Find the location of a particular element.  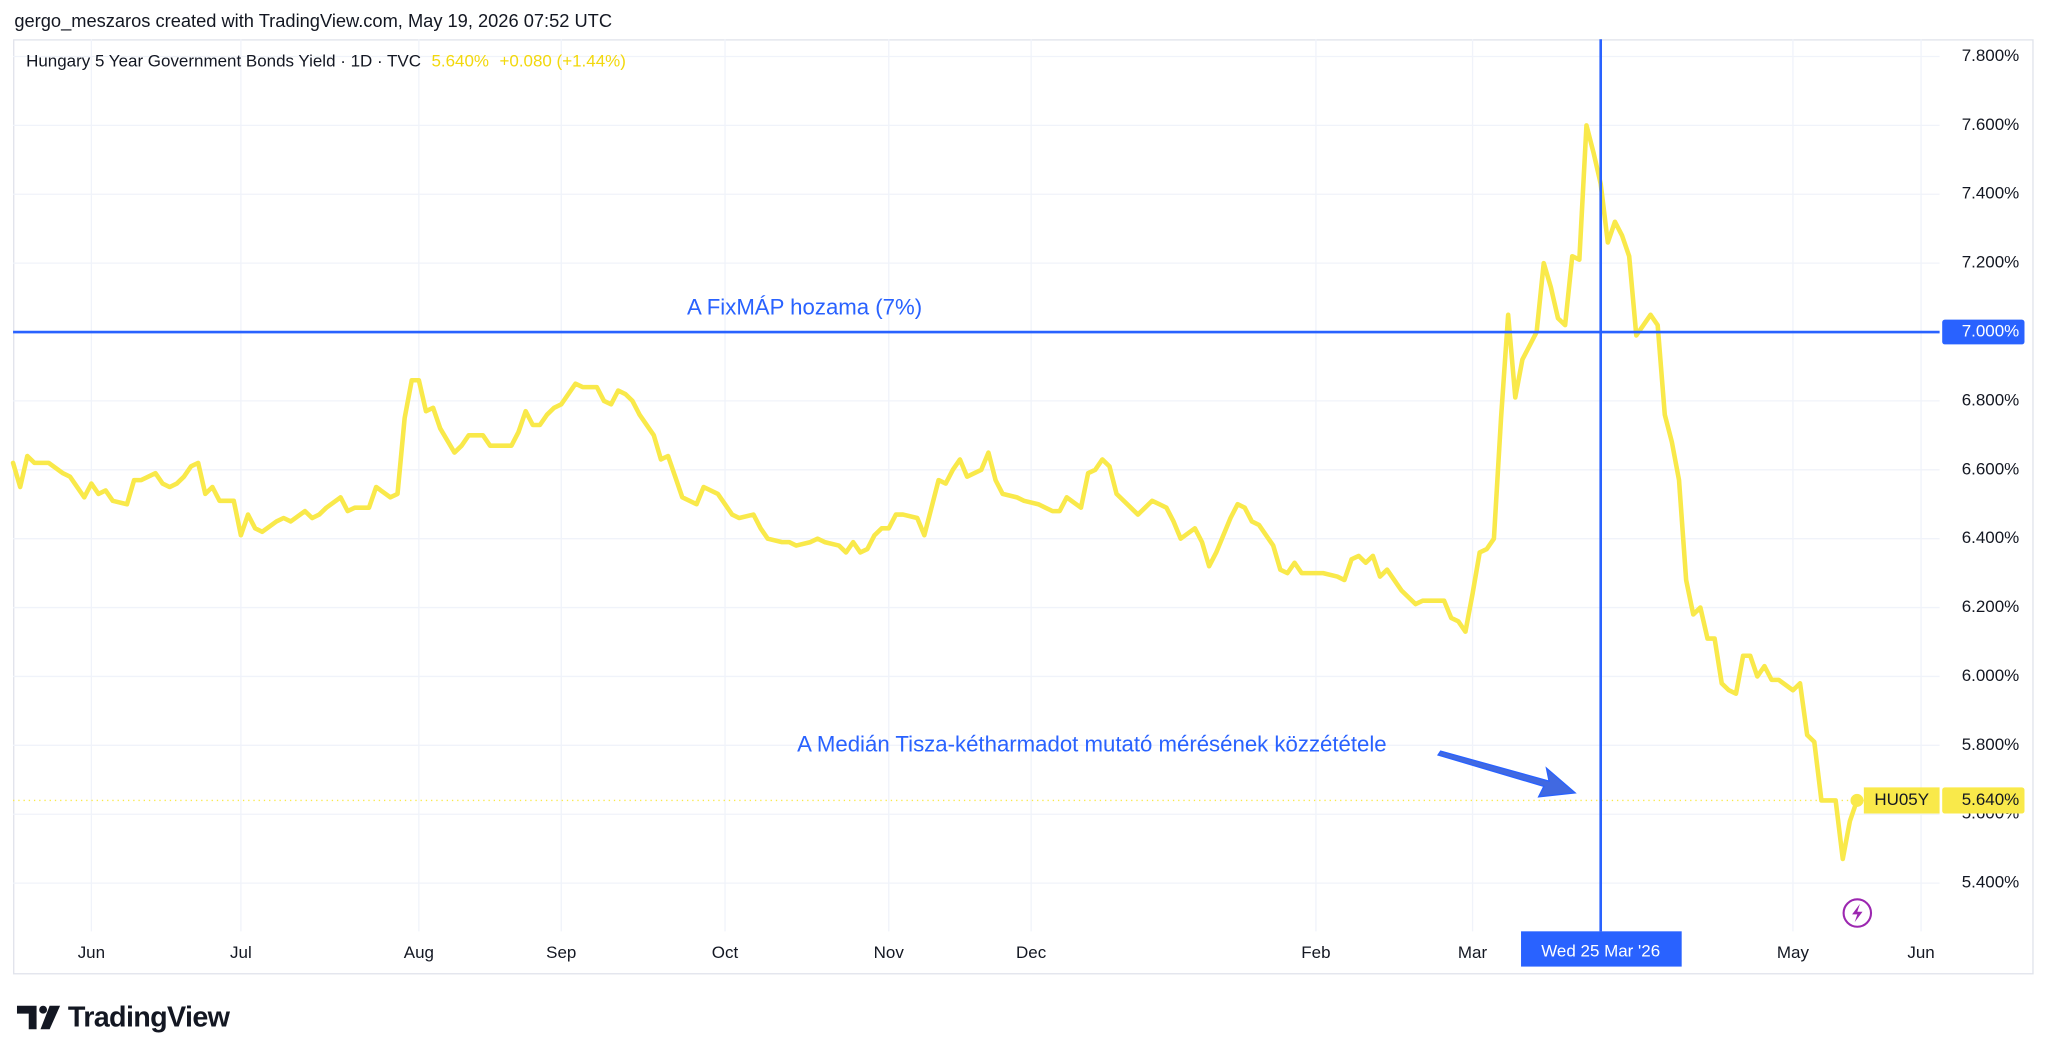

y-tick-label: 6.600% is located at coordinates (1991, 468).